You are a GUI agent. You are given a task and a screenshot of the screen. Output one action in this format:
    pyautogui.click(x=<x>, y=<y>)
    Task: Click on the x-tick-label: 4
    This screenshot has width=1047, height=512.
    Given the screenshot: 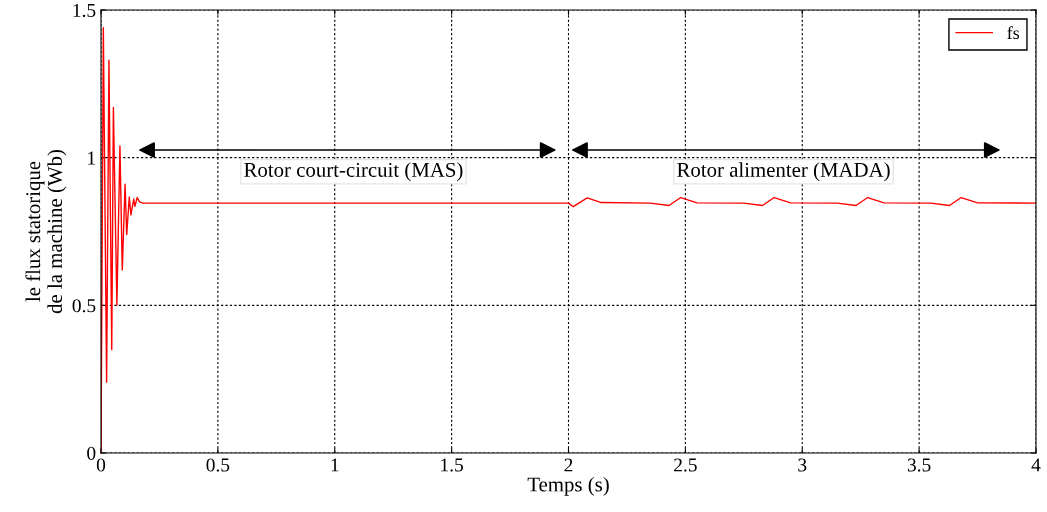 What is the action you would take?
    pyautogui.click(x=1036, y=465)
    